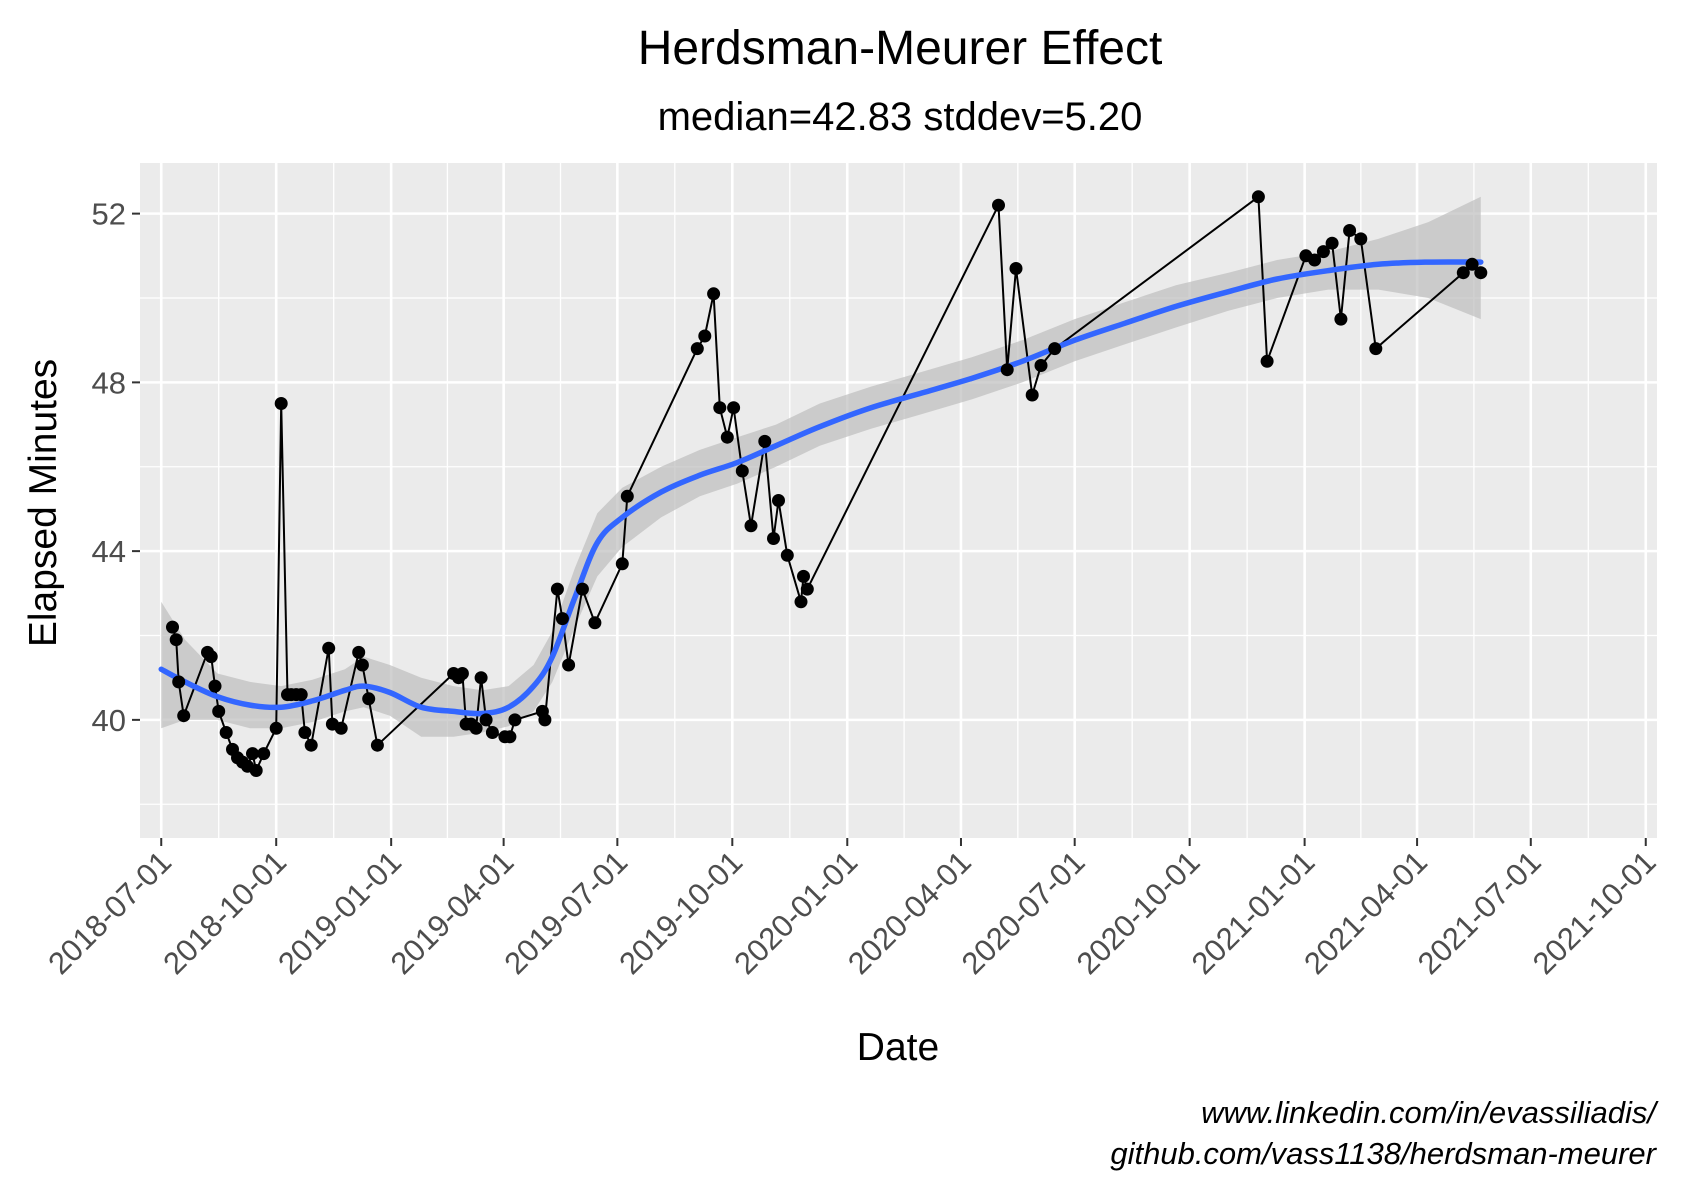  What do you see at coordinates (1138, 912) in the screenshot?
I see `x-tick-label: 2020-10-01` at bounding box center [1138, 912].